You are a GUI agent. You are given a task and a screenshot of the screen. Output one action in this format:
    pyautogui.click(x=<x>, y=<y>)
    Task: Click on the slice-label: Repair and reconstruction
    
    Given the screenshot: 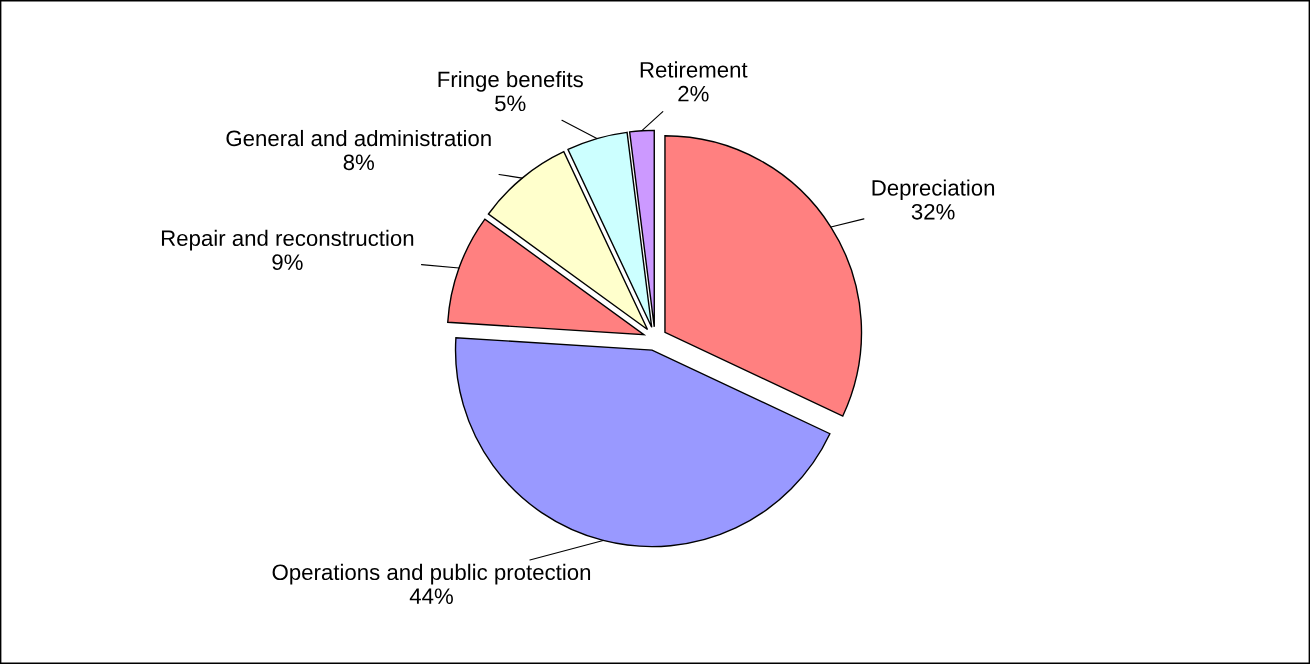 What is the action you would take?
    pyautogui.click(x=287, y=240)
    